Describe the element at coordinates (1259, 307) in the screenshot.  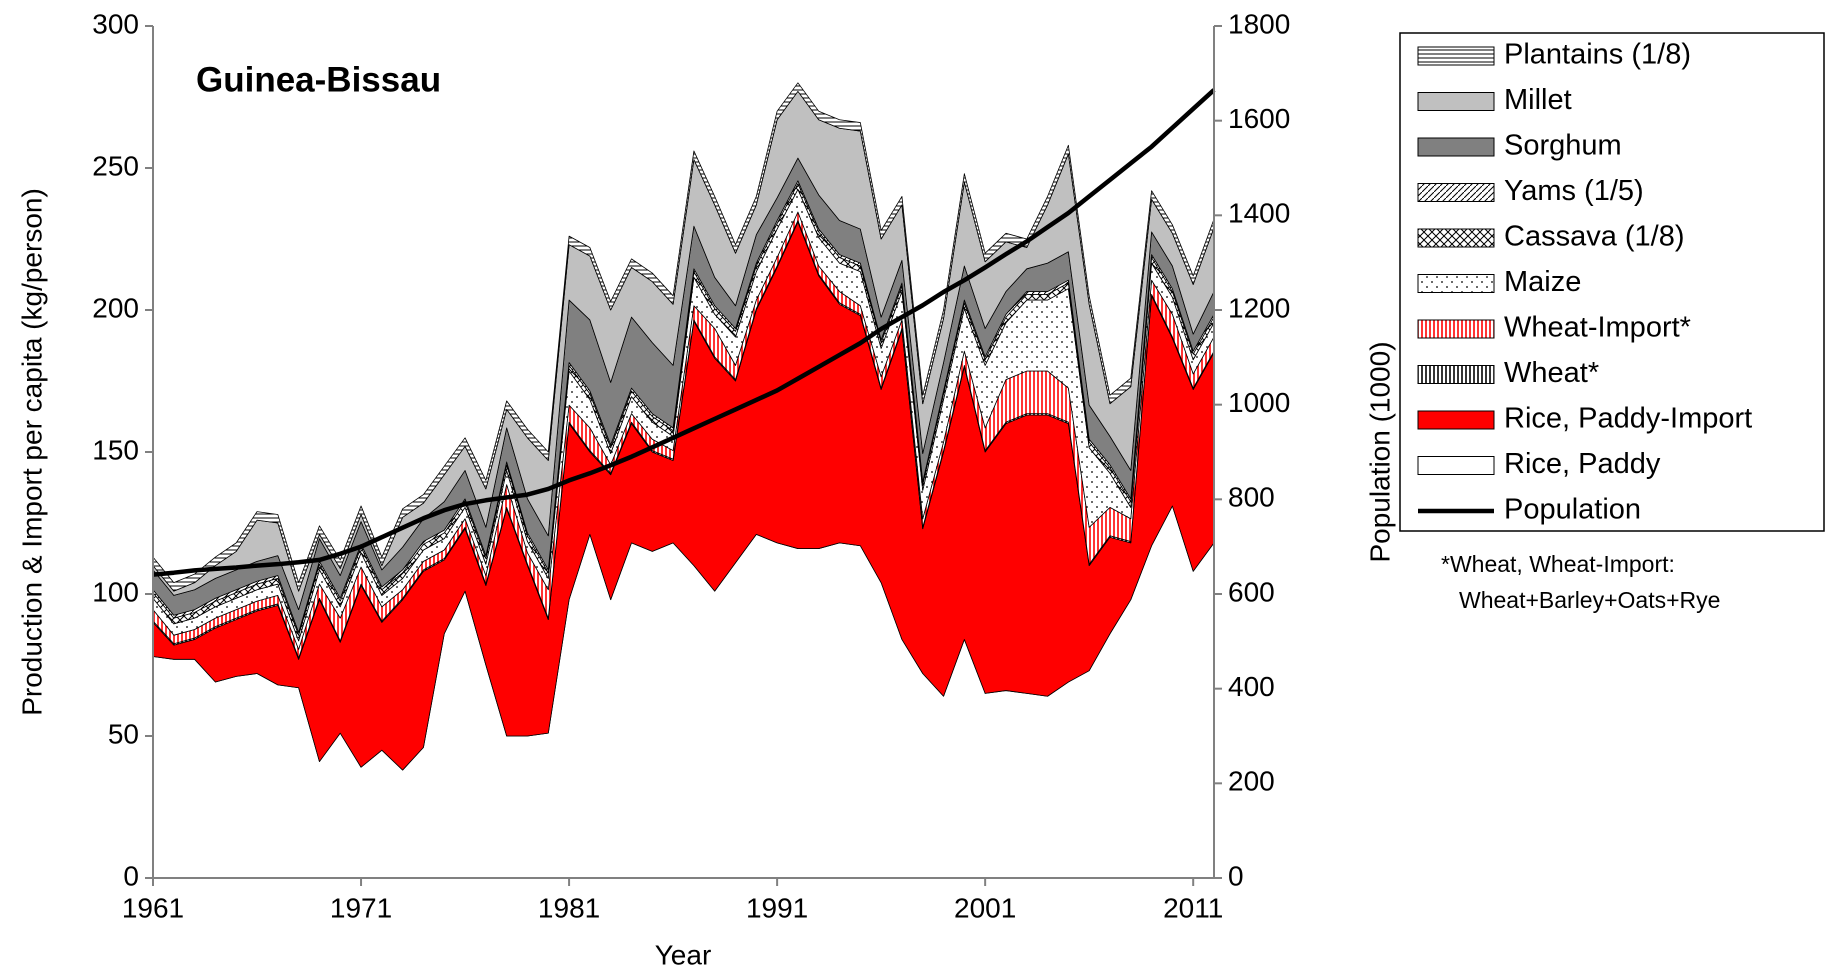
I see `y2-tick-label: 1200` at that location.